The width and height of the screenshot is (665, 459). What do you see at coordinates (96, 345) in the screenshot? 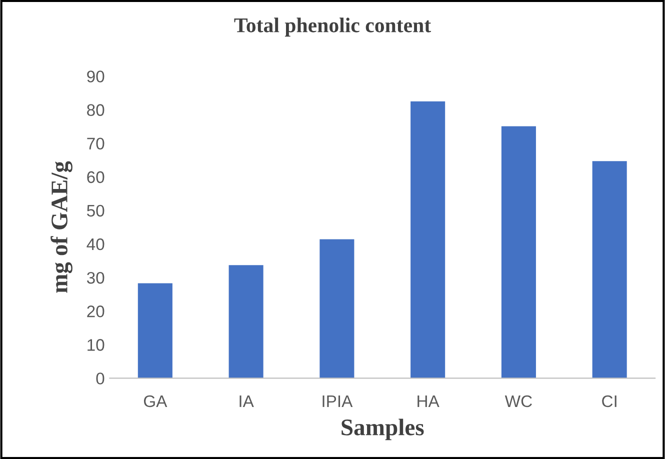
I see `y-tick-label: 10` at bounding box center [96, 345].